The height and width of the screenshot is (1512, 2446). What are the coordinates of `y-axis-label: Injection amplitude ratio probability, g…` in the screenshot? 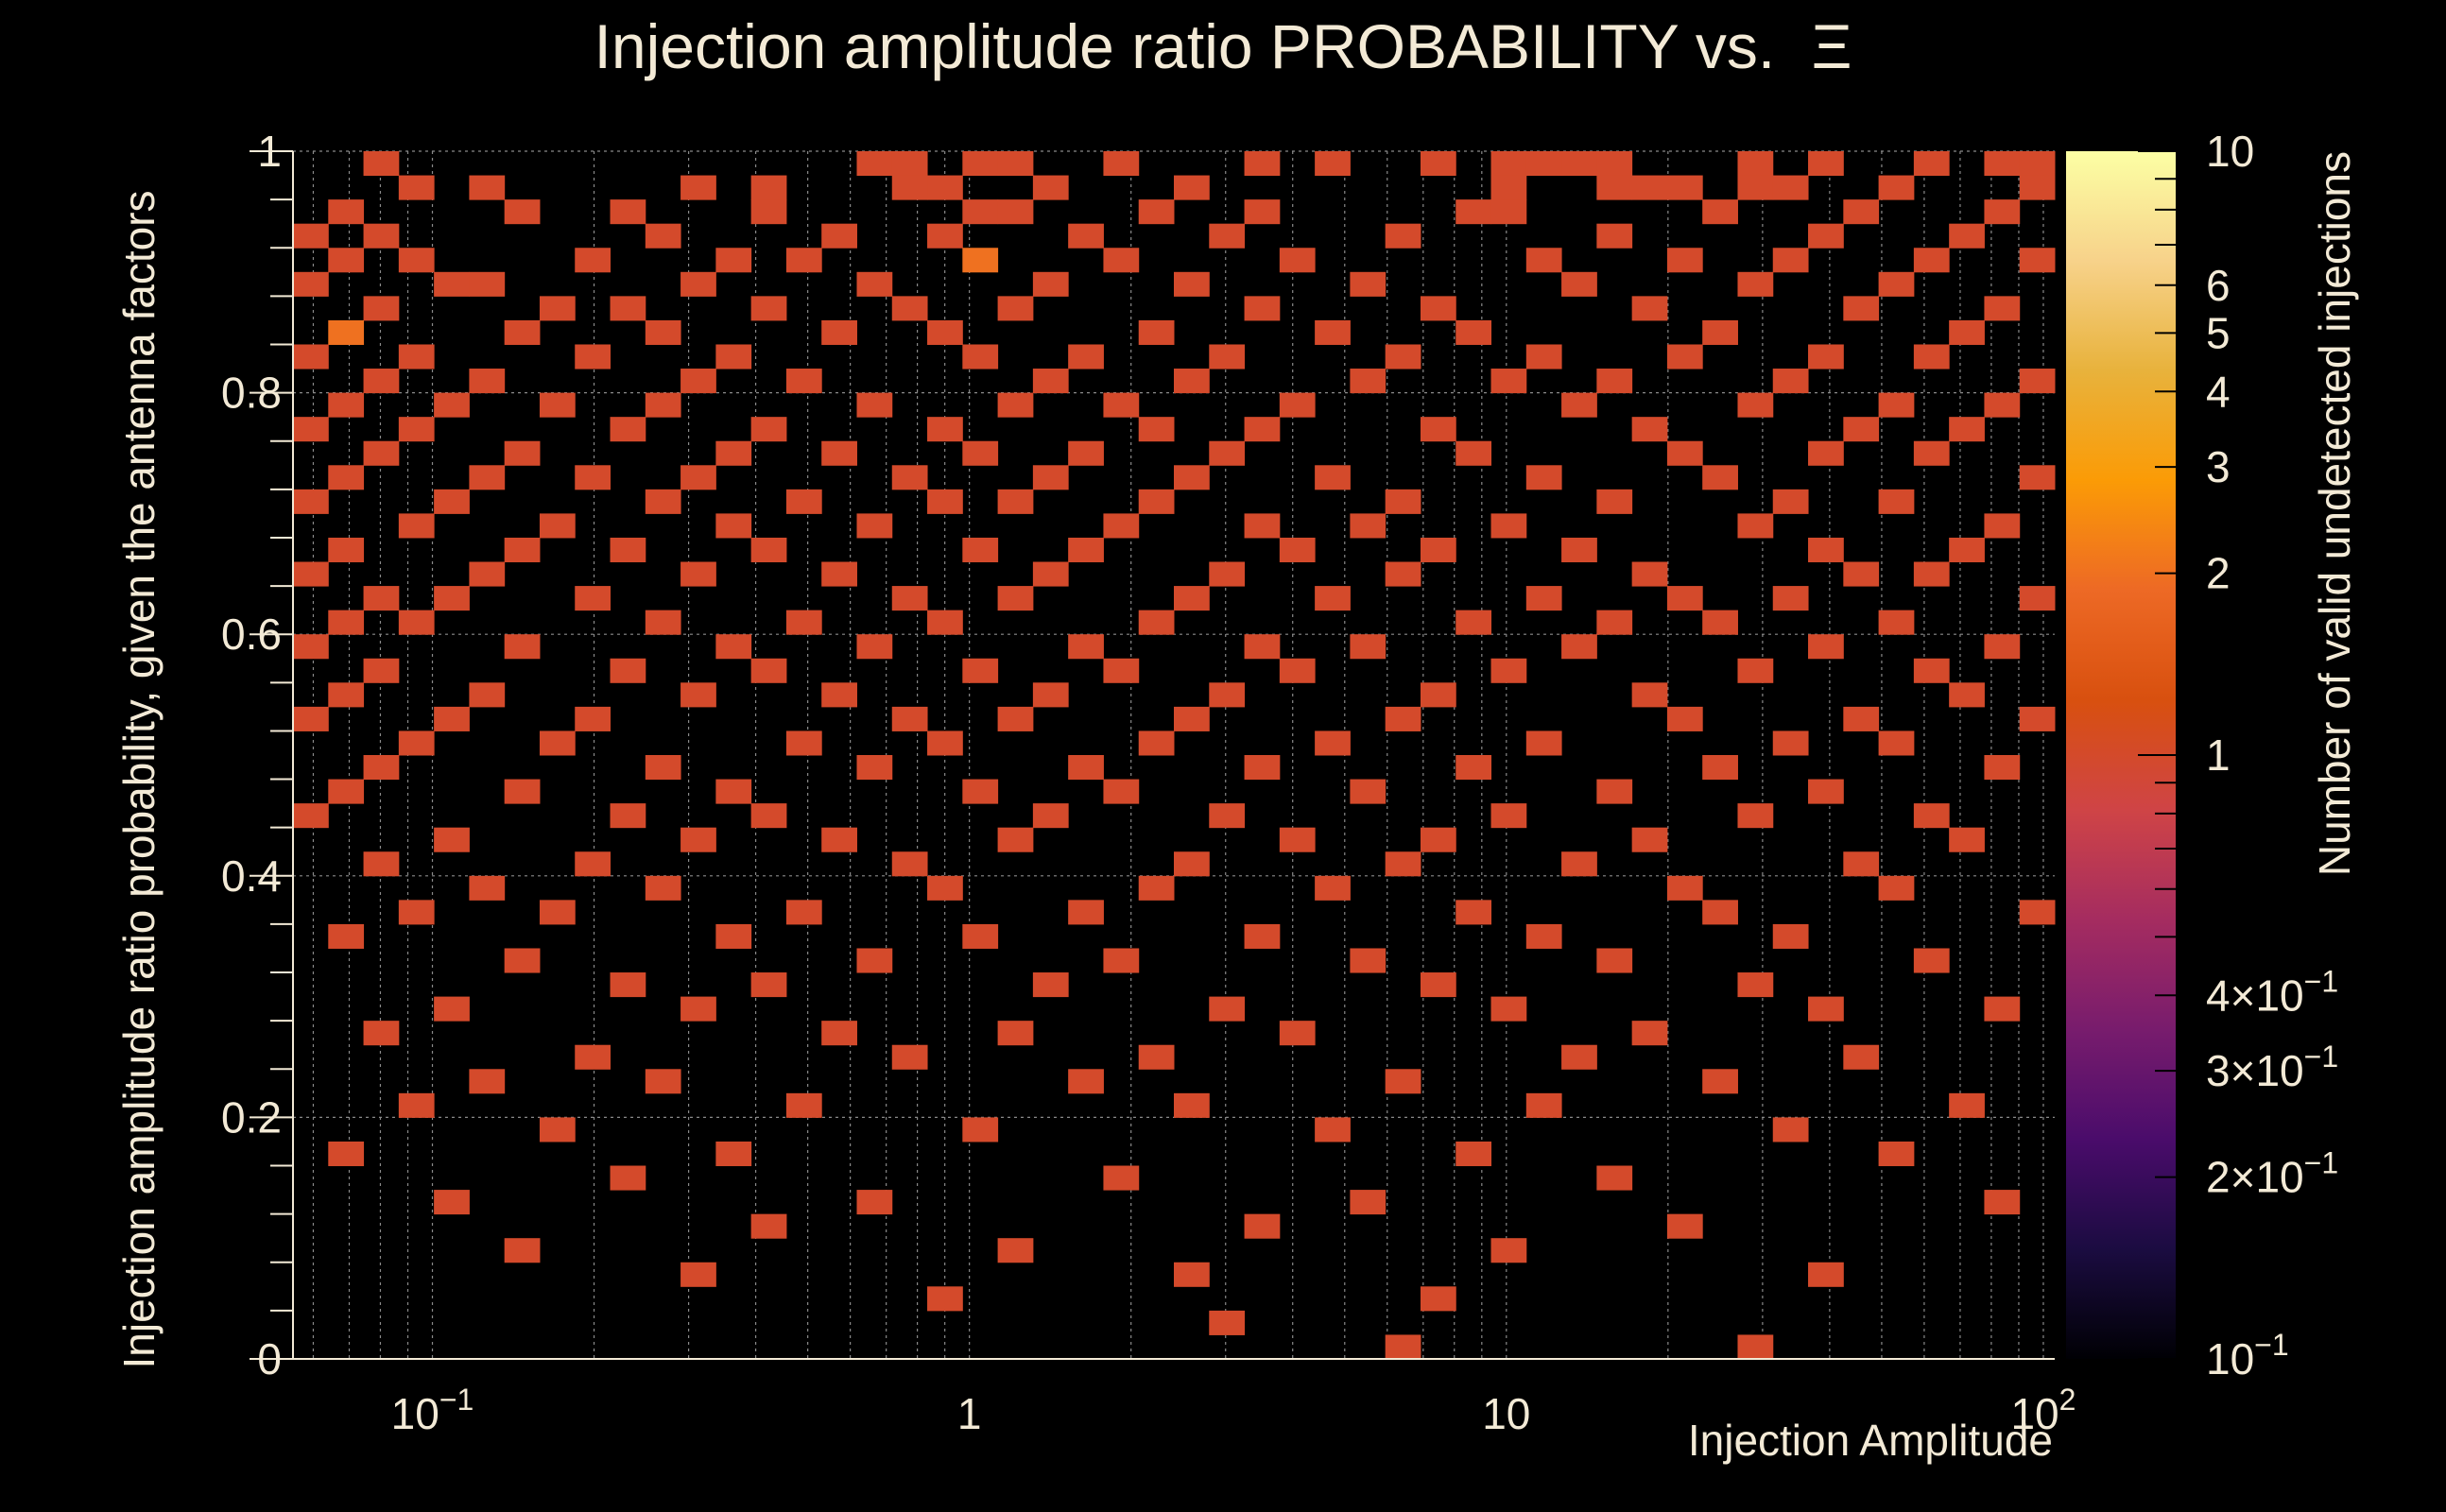 It's located at (139, 779).